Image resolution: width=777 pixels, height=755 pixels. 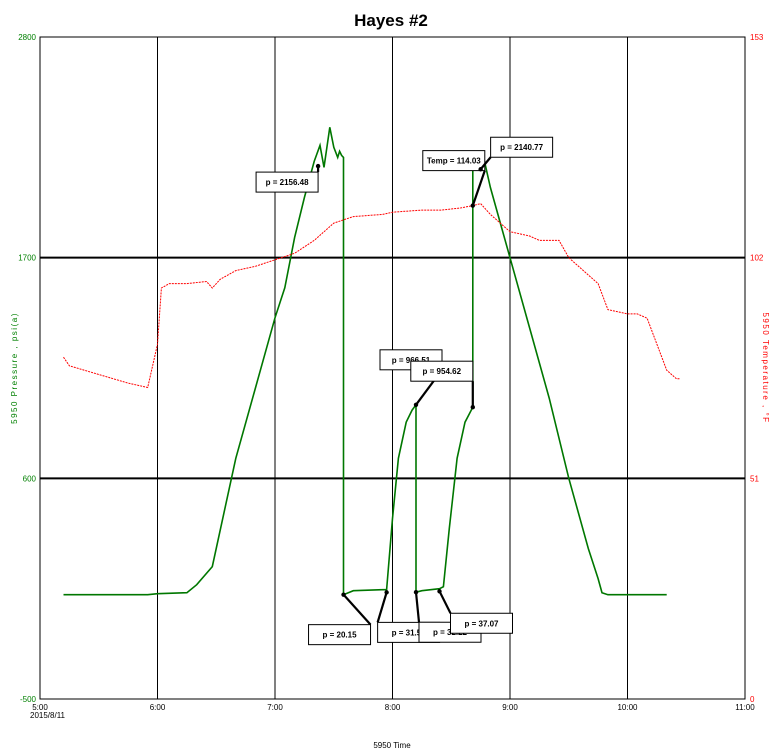 I want to click on y-right-axis-label: 5950 Temperature , °F, so click(x=765, y=367).